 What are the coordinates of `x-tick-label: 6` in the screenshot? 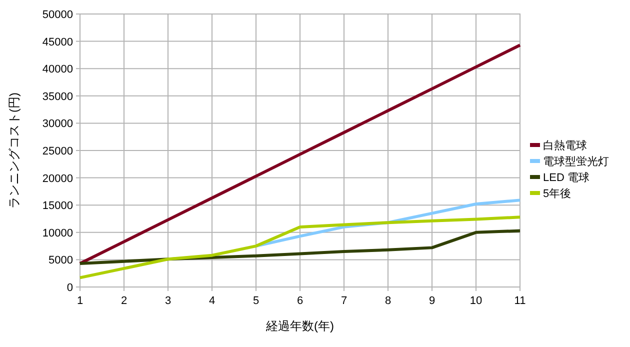 It's located at (300, 301).